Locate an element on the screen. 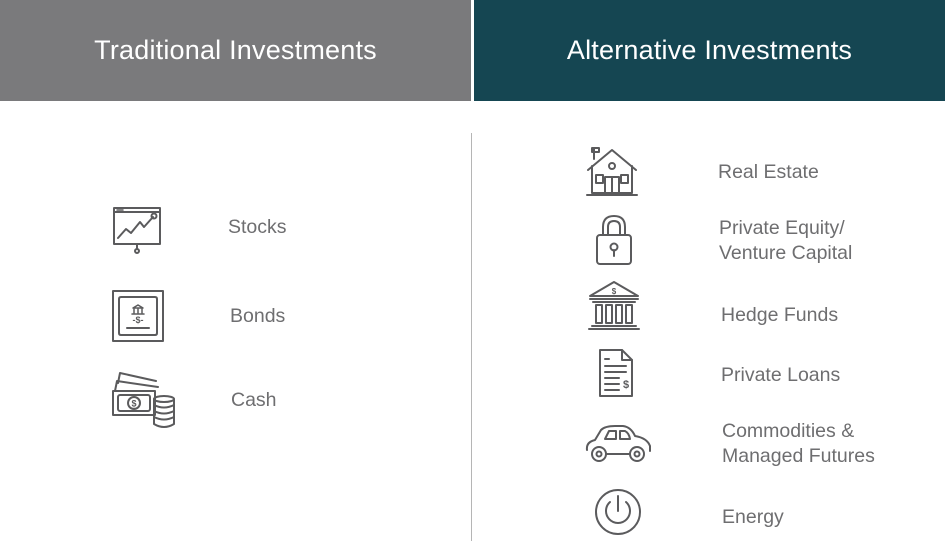 The width and height of the screenshot is (945, 541). power-icon is located at coordinates (618, 512).